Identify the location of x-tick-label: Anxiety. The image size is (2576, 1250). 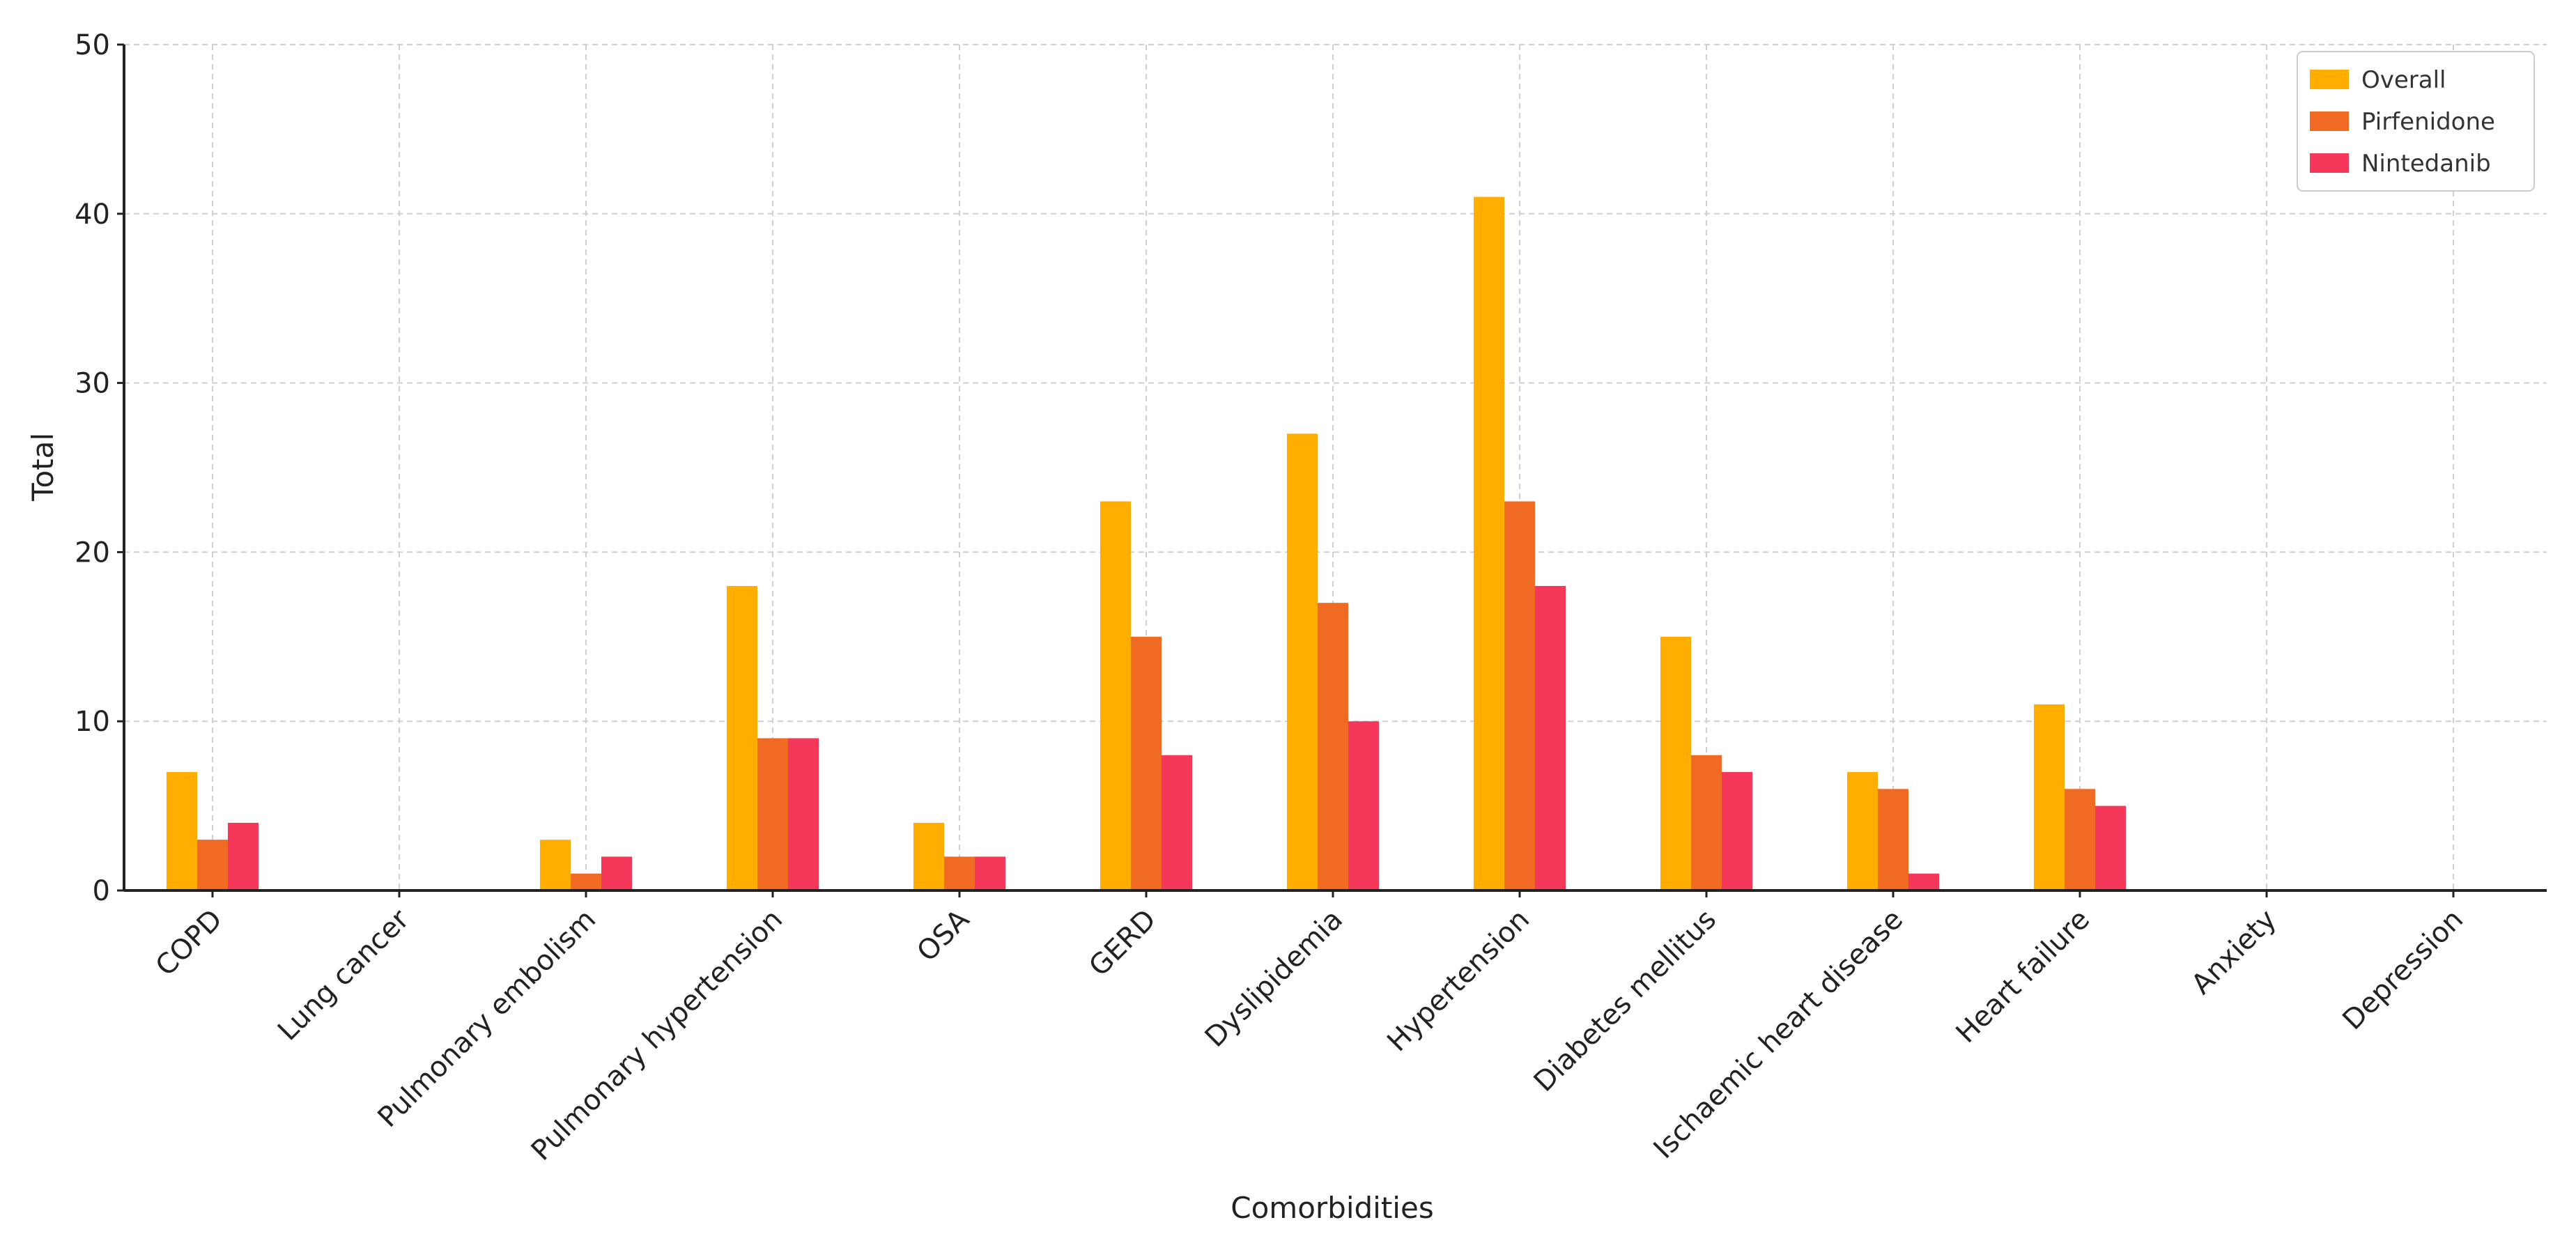
(2234, 953).